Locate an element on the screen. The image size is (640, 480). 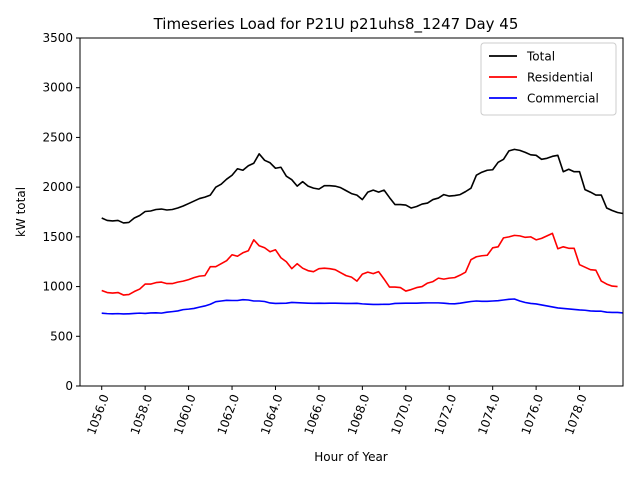
legend-label-commercial: Commercial is located at coordinates (563, 99).